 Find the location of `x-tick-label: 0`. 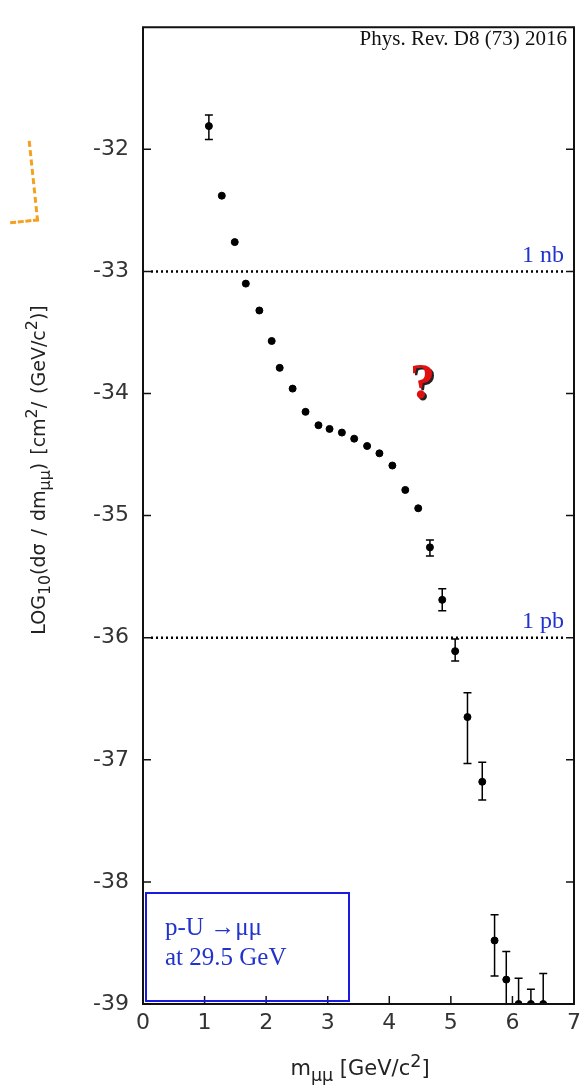

x-tick-label: 0 is located at coordinates (143, 1021).